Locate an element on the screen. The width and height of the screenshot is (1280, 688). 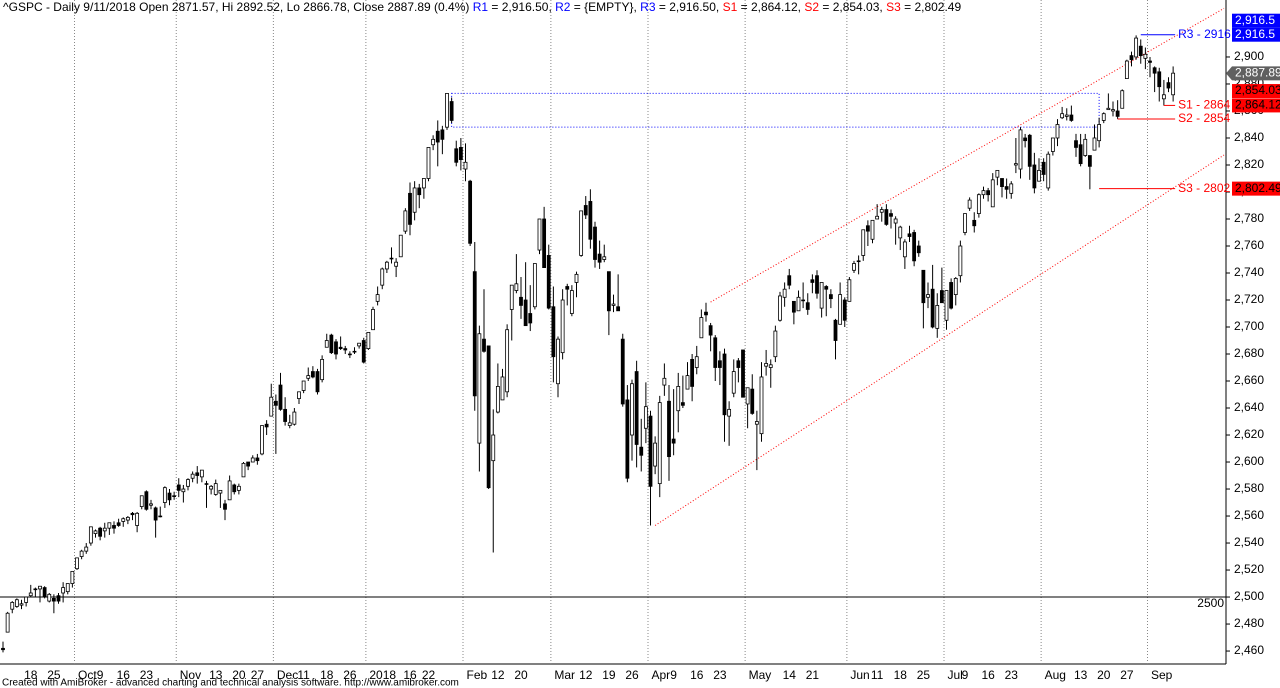
x-tick-label: May is located at coordinates (760, 675).